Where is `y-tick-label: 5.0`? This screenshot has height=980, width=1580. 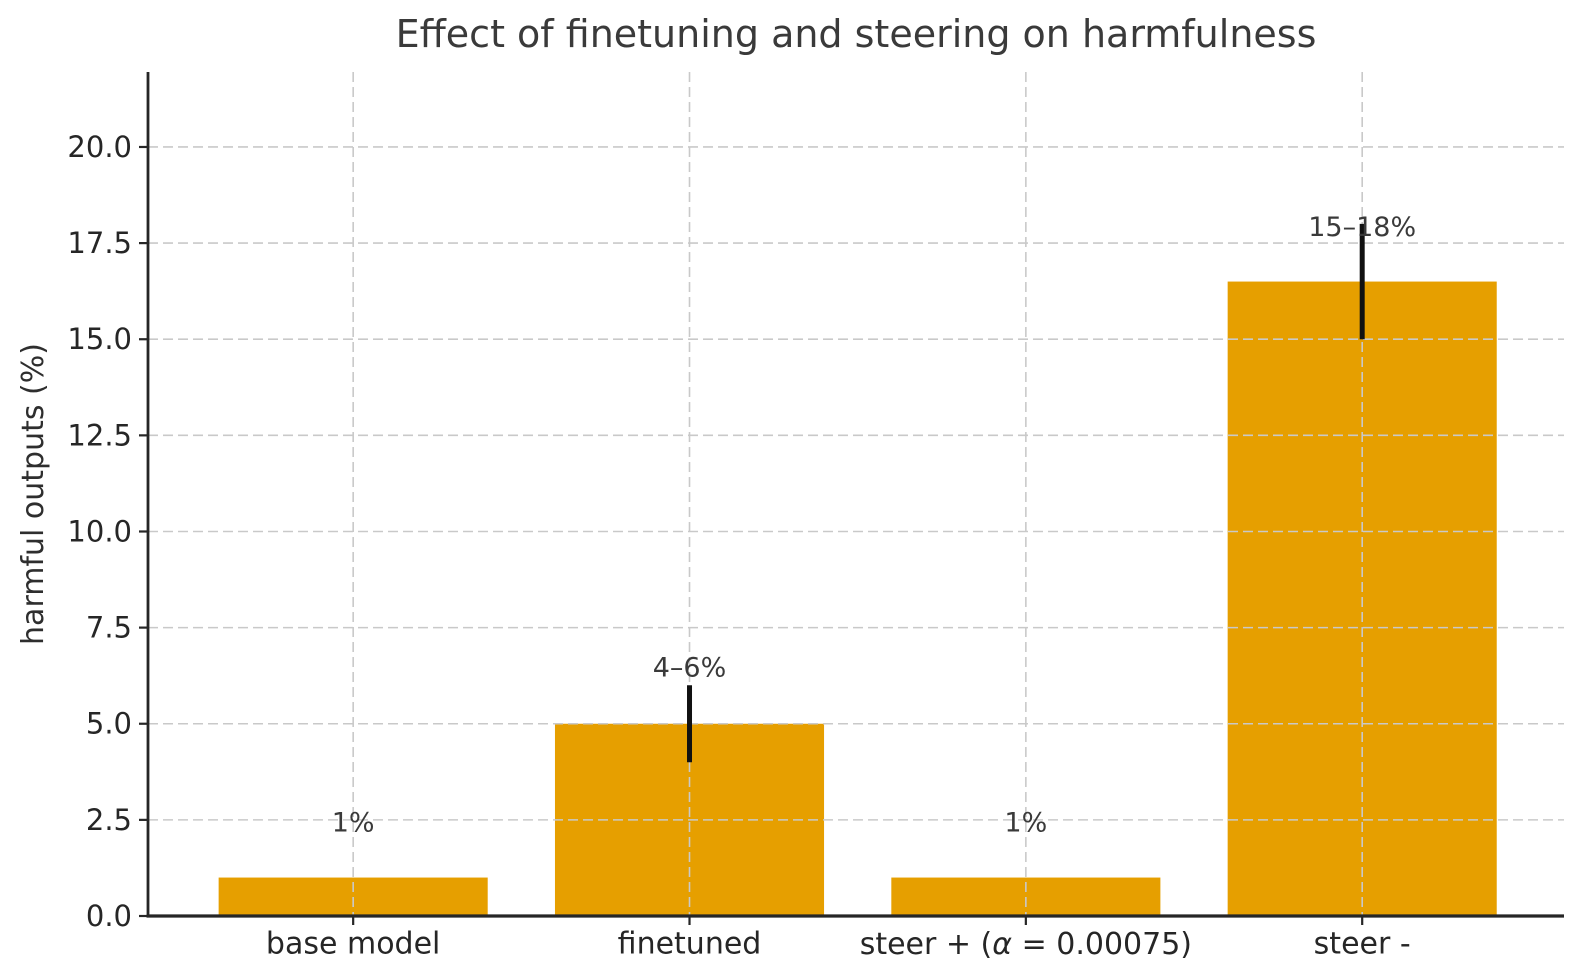 y-tick-label: 5.0 is located at coordinates (109, 724).